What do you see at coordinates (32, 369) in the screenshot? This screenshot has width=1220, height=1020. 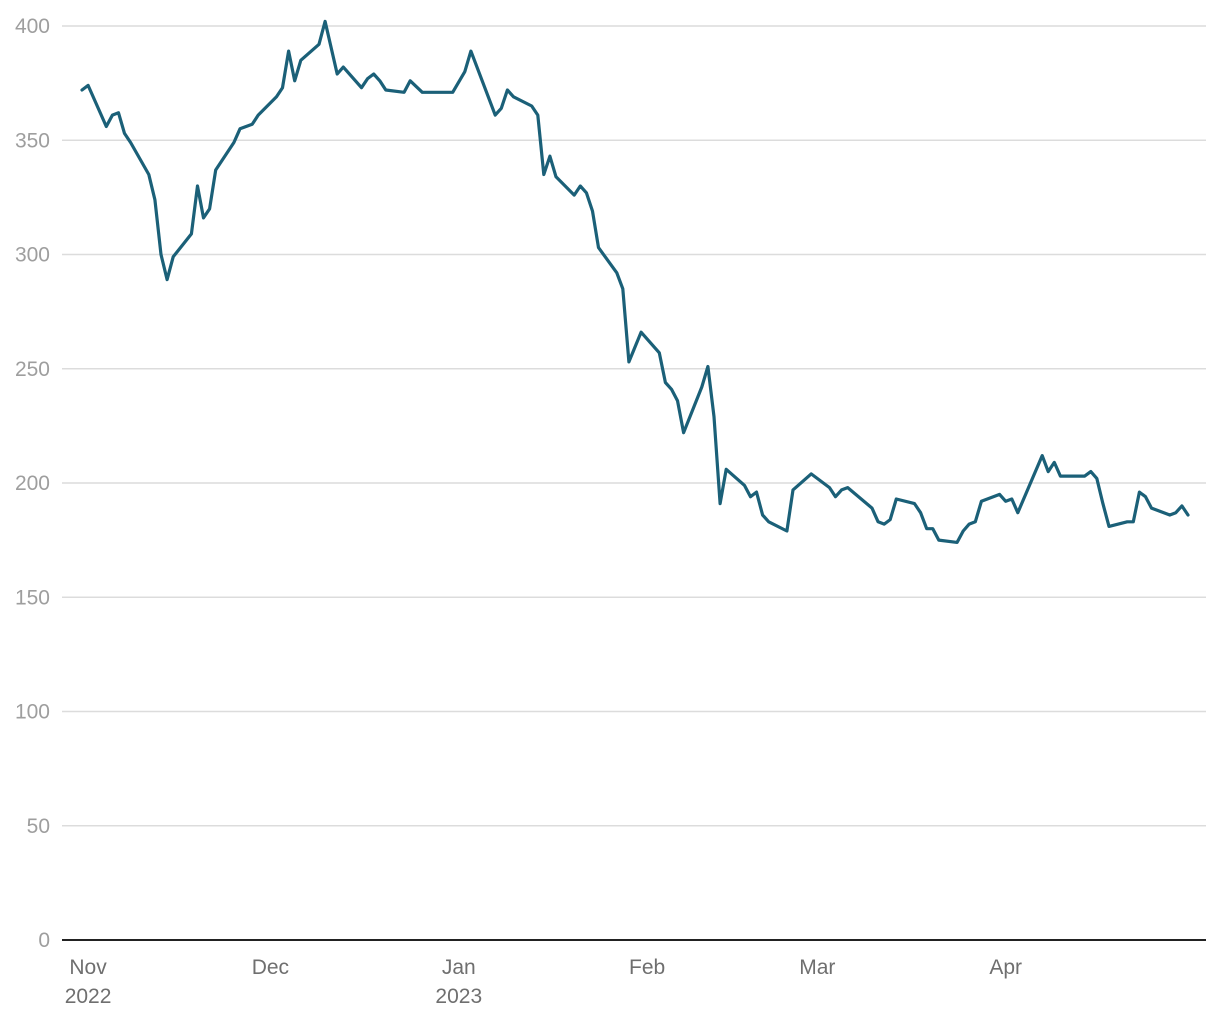 I see `y-tick-label: 250` at bounding box center [32, 369].